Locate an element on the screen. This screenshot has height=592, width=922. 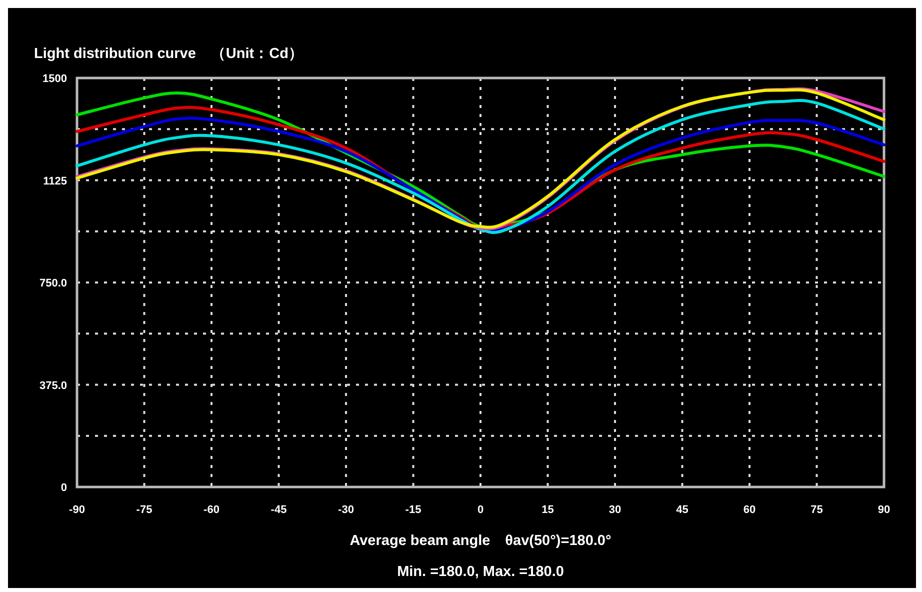
y-tick-label: 750.0 is located at coordinates (53, 284).